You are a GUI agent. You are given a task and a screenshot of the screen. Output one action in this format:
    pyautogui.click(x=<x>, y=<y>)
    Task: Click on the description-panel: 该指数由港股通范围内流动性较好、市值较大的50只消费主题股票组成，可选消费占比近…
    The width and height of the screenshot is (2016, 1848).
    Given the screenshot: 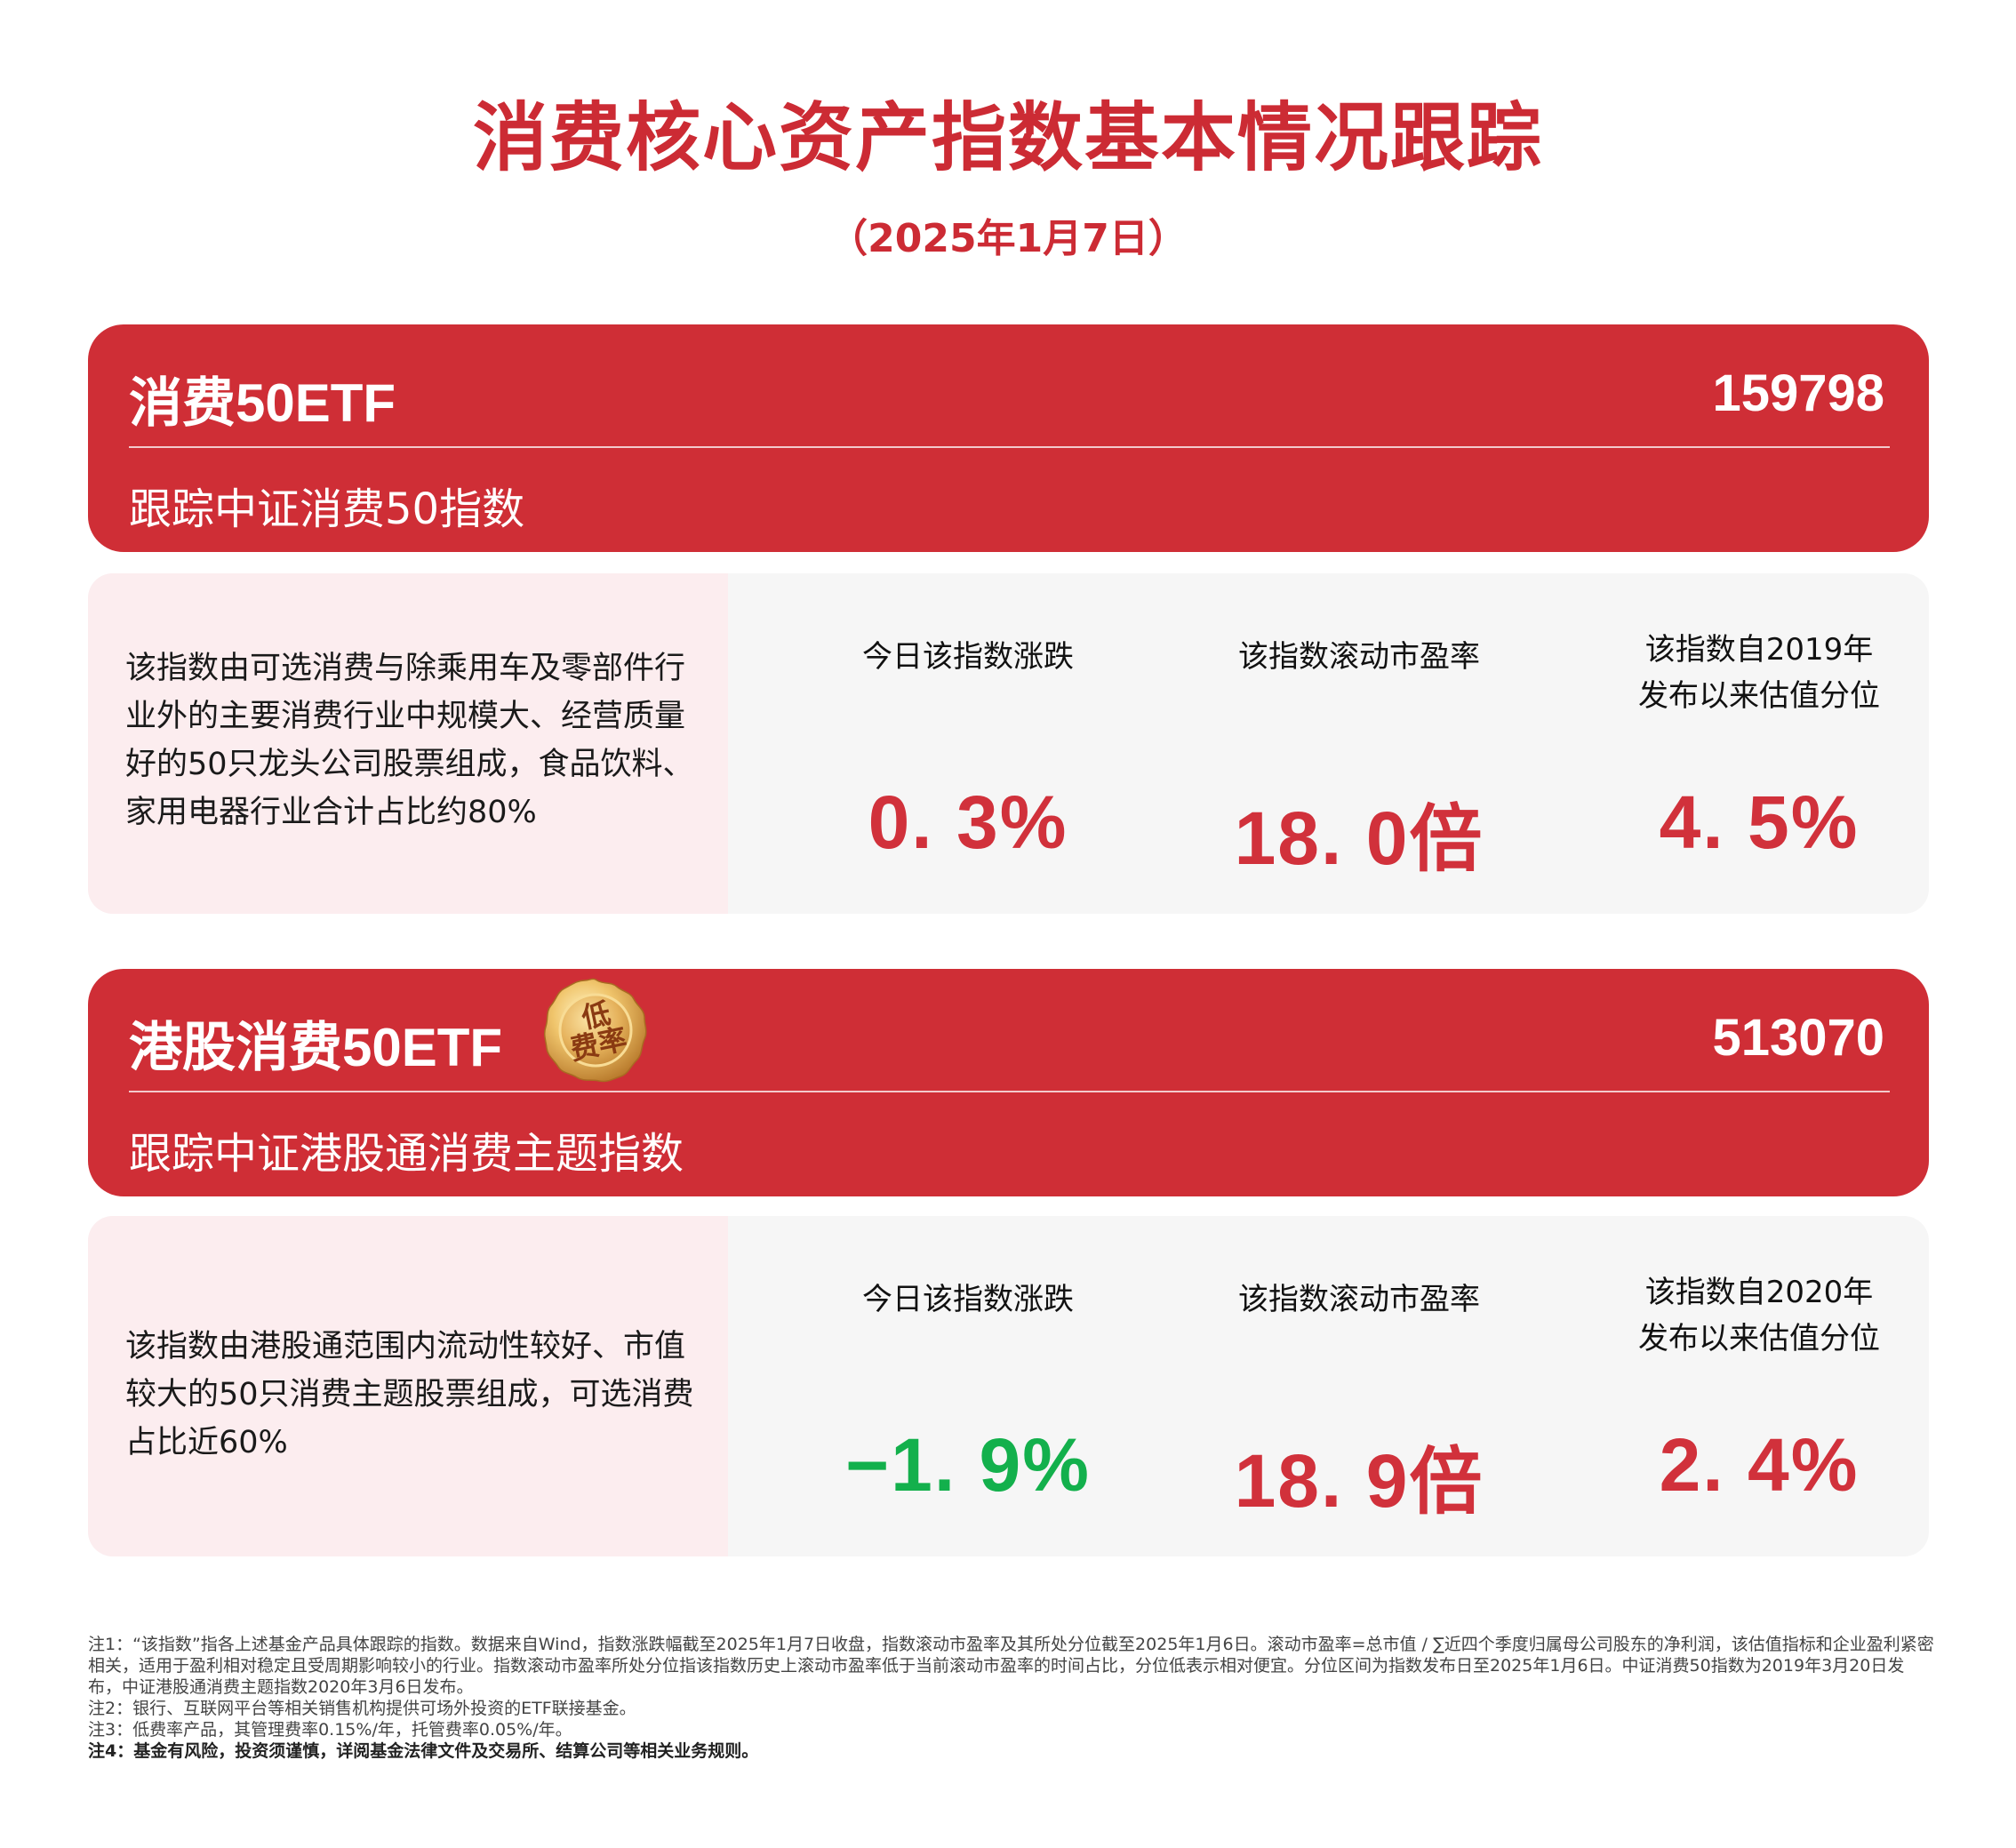 What is the action you would take?
    pyautogui.click(x=408, y=1386)
    